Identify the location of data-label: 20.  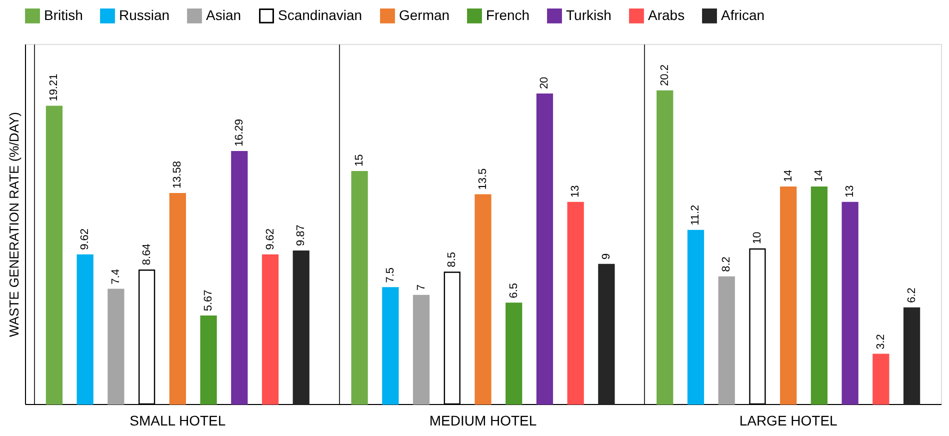
(544, 83).